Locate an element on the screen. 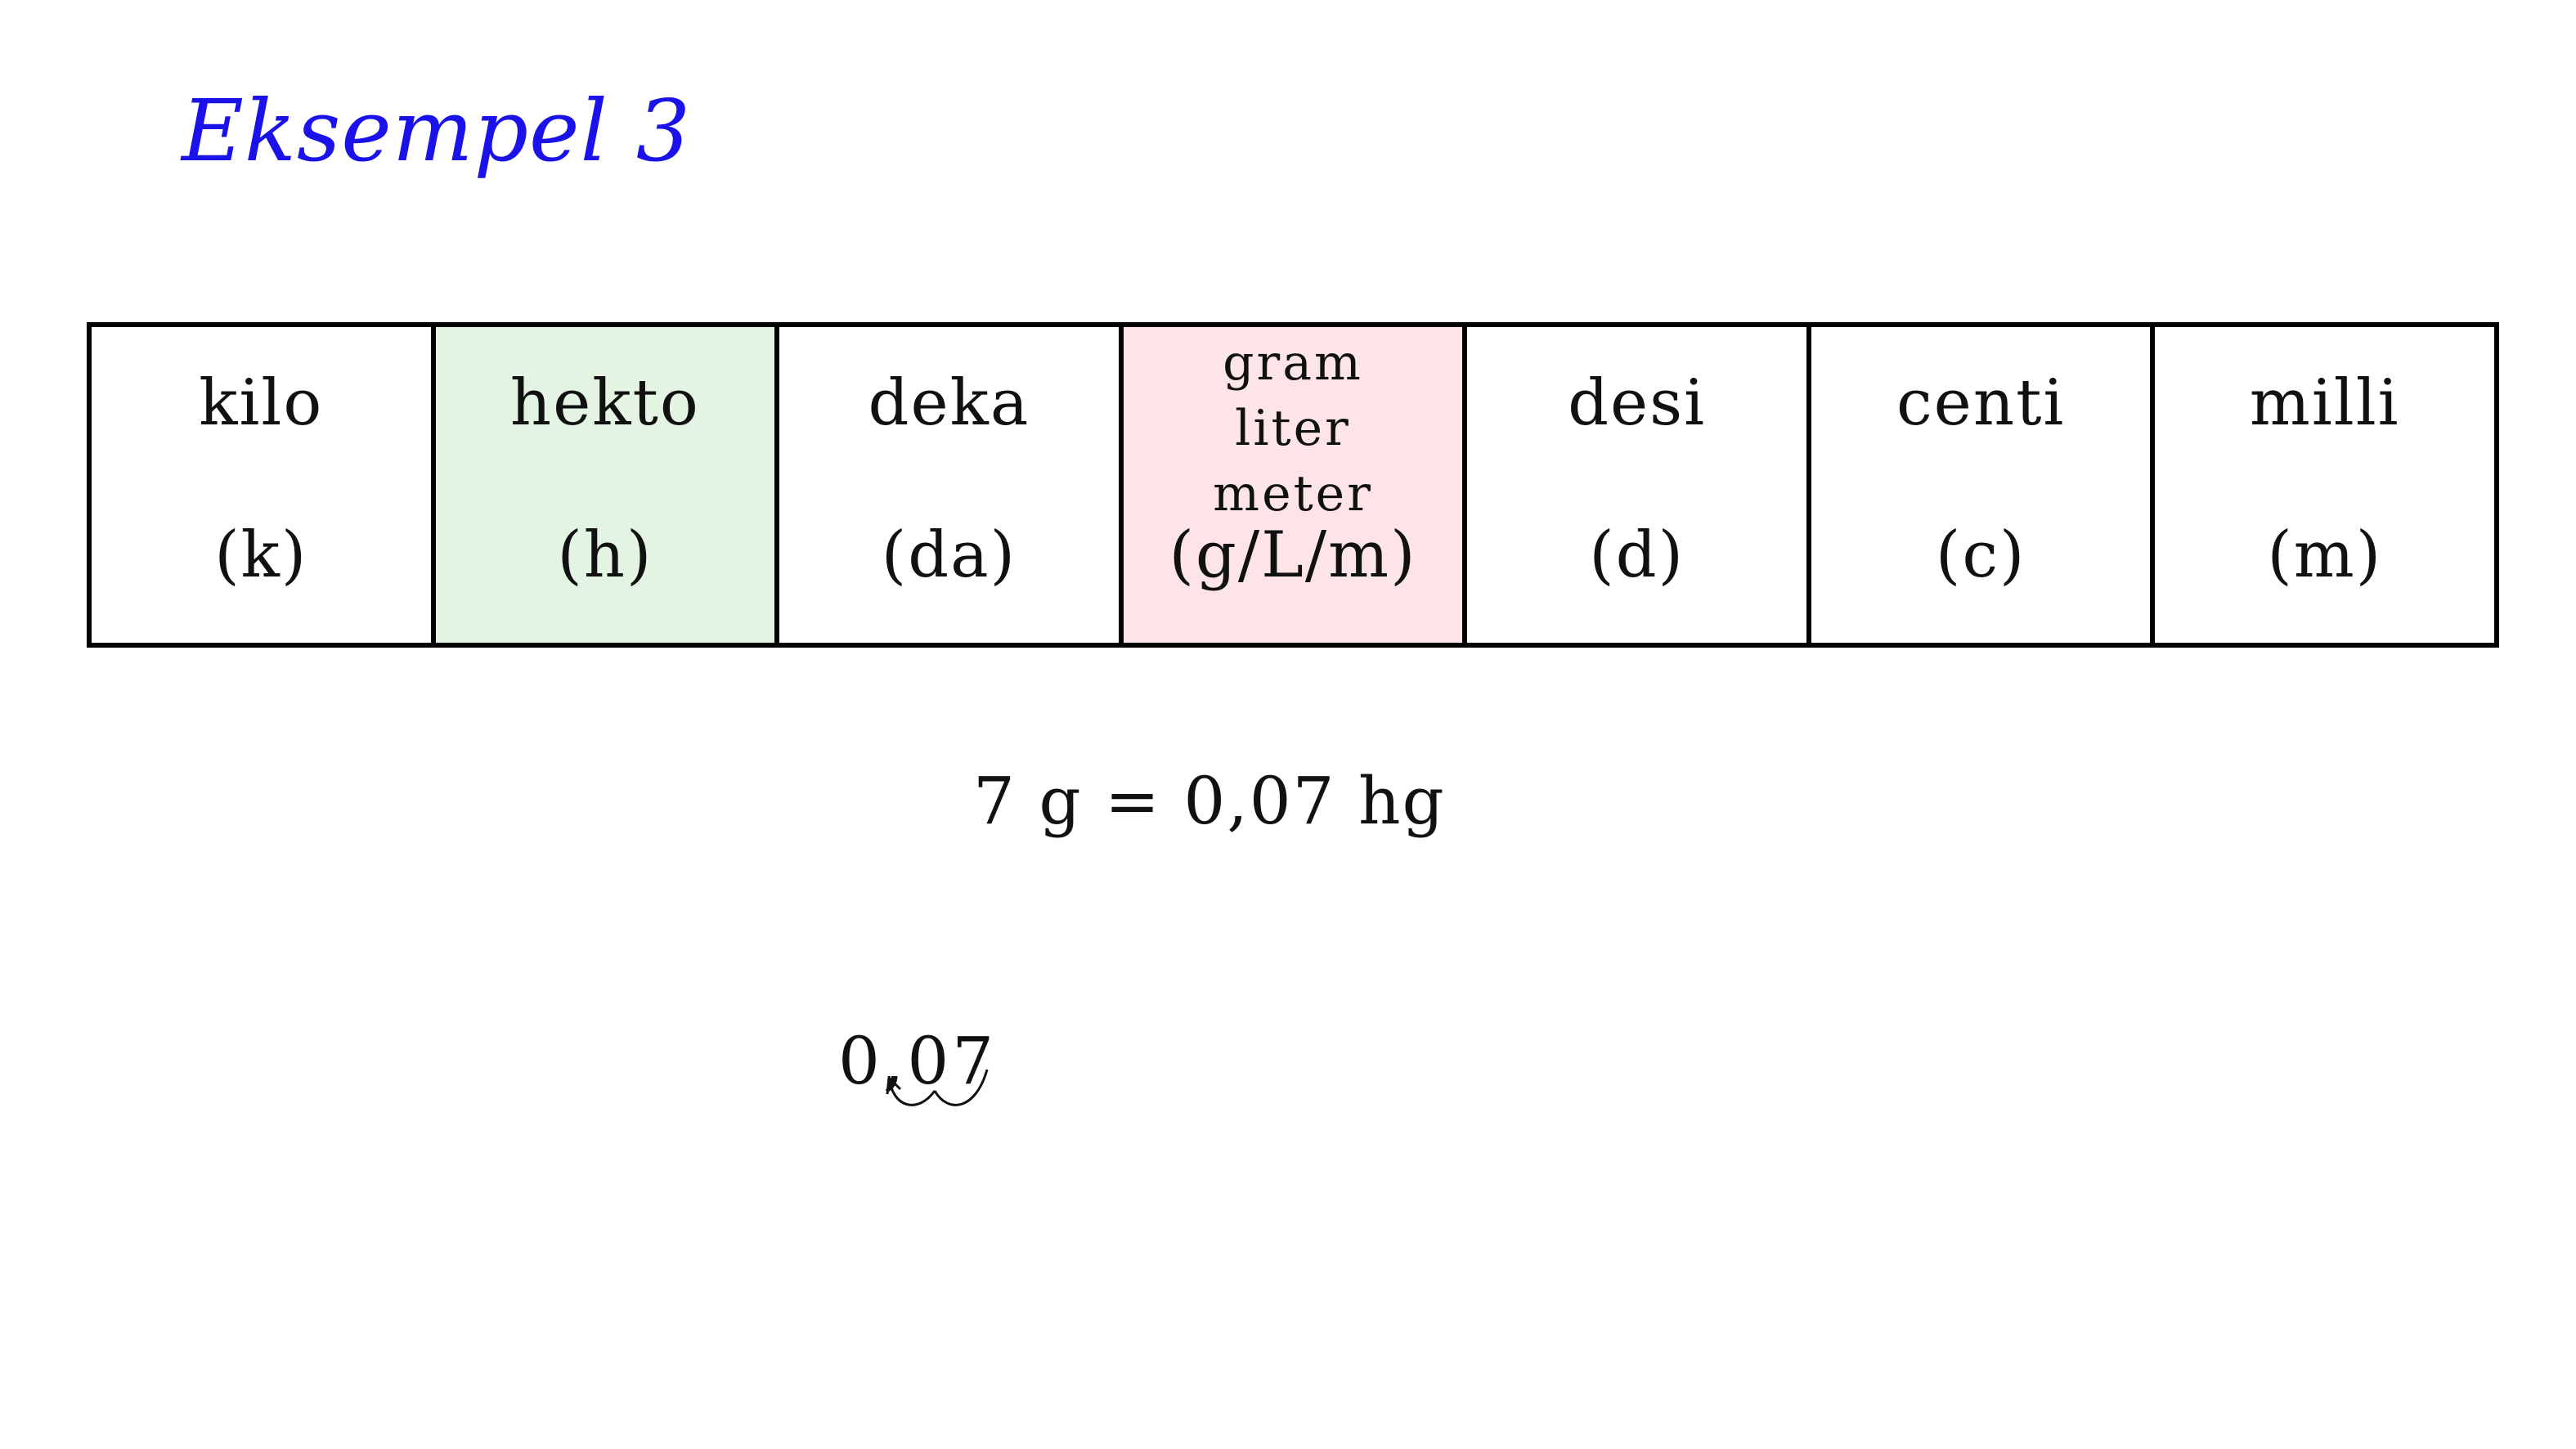 The height and width of the screenshot is (1449, 2576). prefix-name: milli is located at coordinates (2325, 403).